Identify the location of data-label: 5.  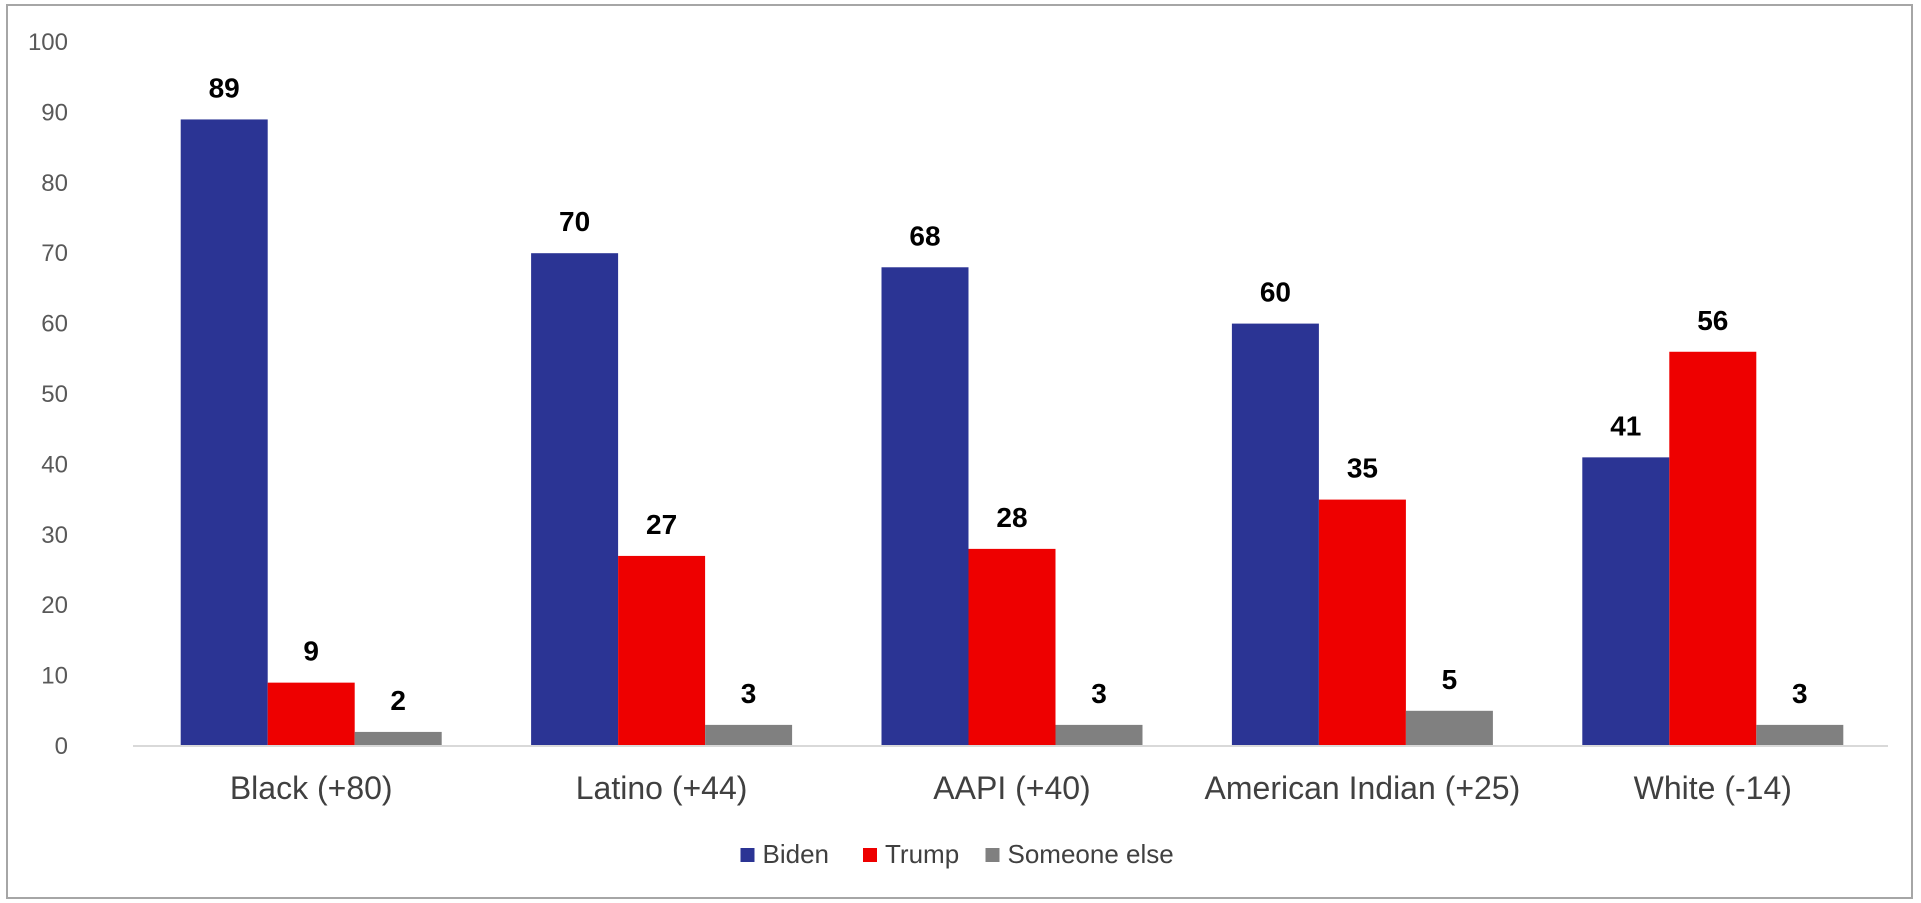
(1450, 679).